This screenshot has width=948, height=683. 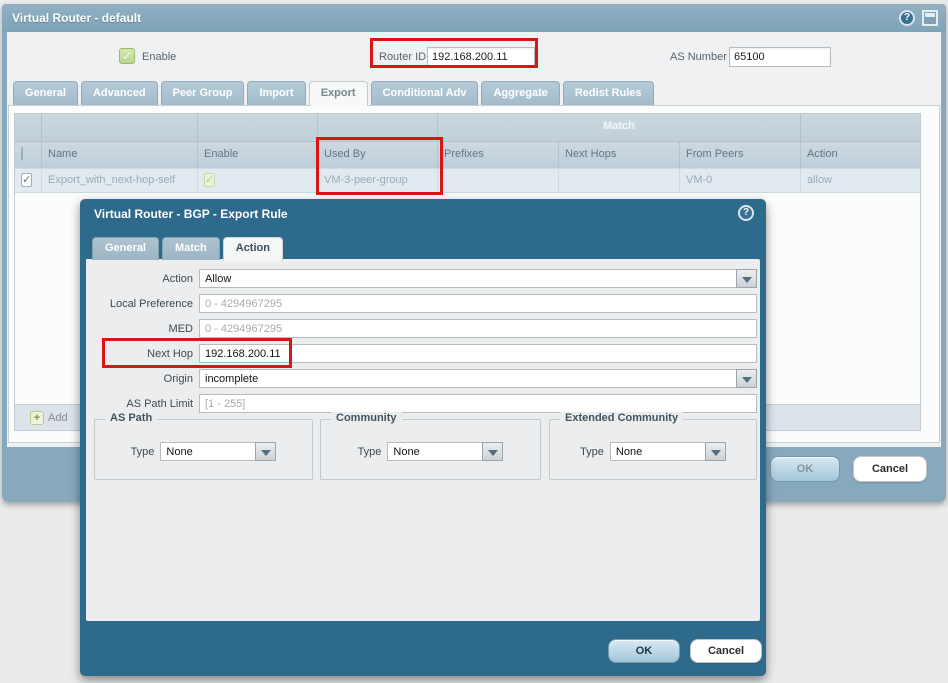 What do you see at coordinates (252, 249) in the screenshot?
I see `tab-rule-action: Action` at bounding box center [252, 249].